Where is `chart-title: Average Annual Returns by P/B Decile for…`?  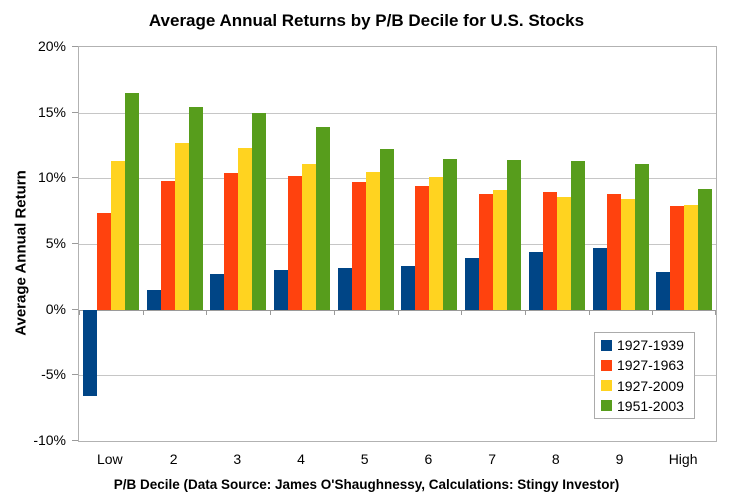
chart-title: Average Annual Returns by P/B Decile for… is located at coordinates (366, 20).